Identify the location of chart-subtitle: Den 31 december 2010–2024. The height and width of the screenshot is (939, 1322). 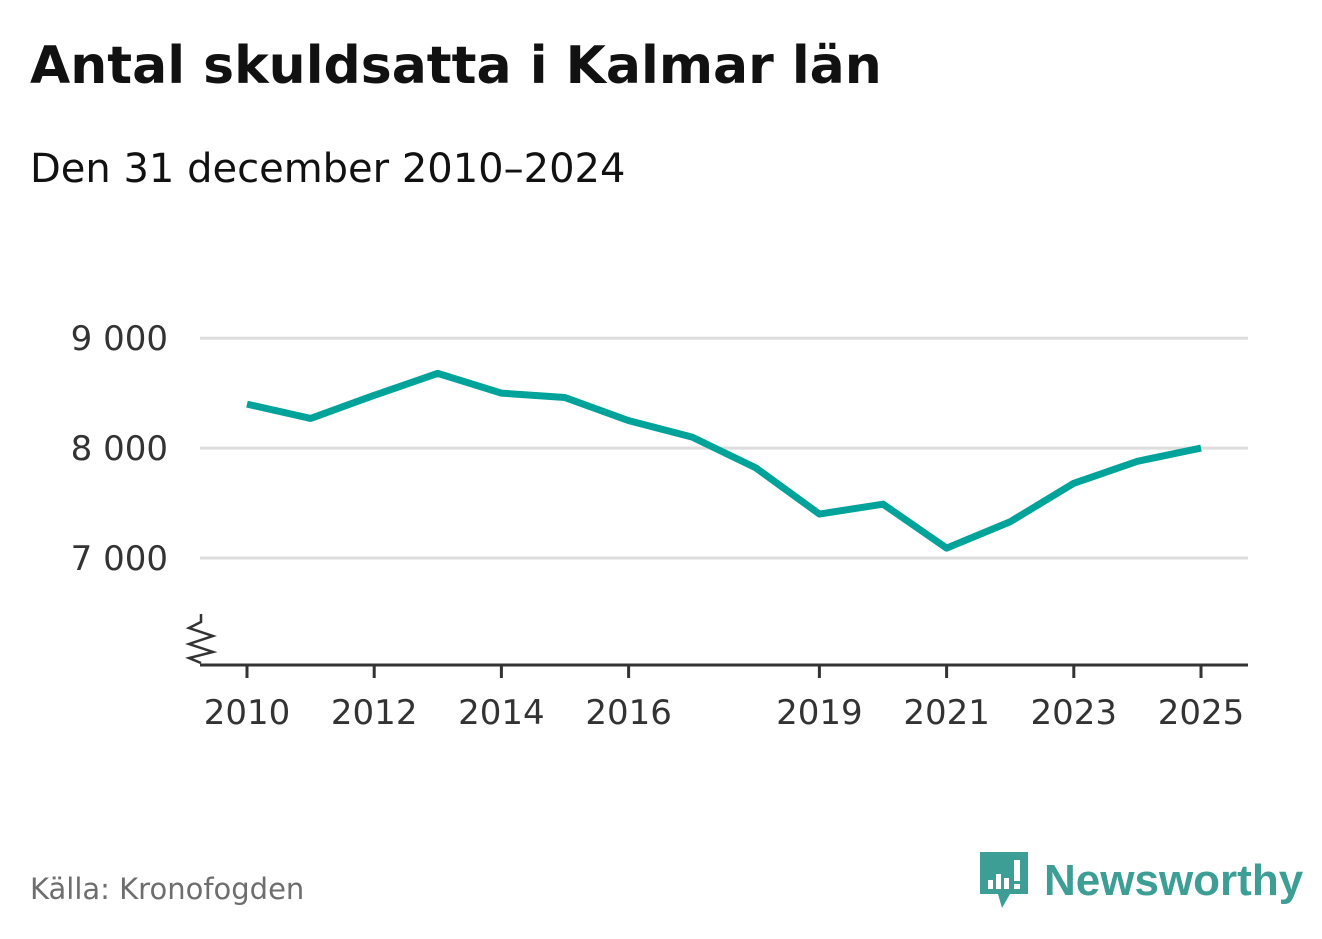
(328, 169).